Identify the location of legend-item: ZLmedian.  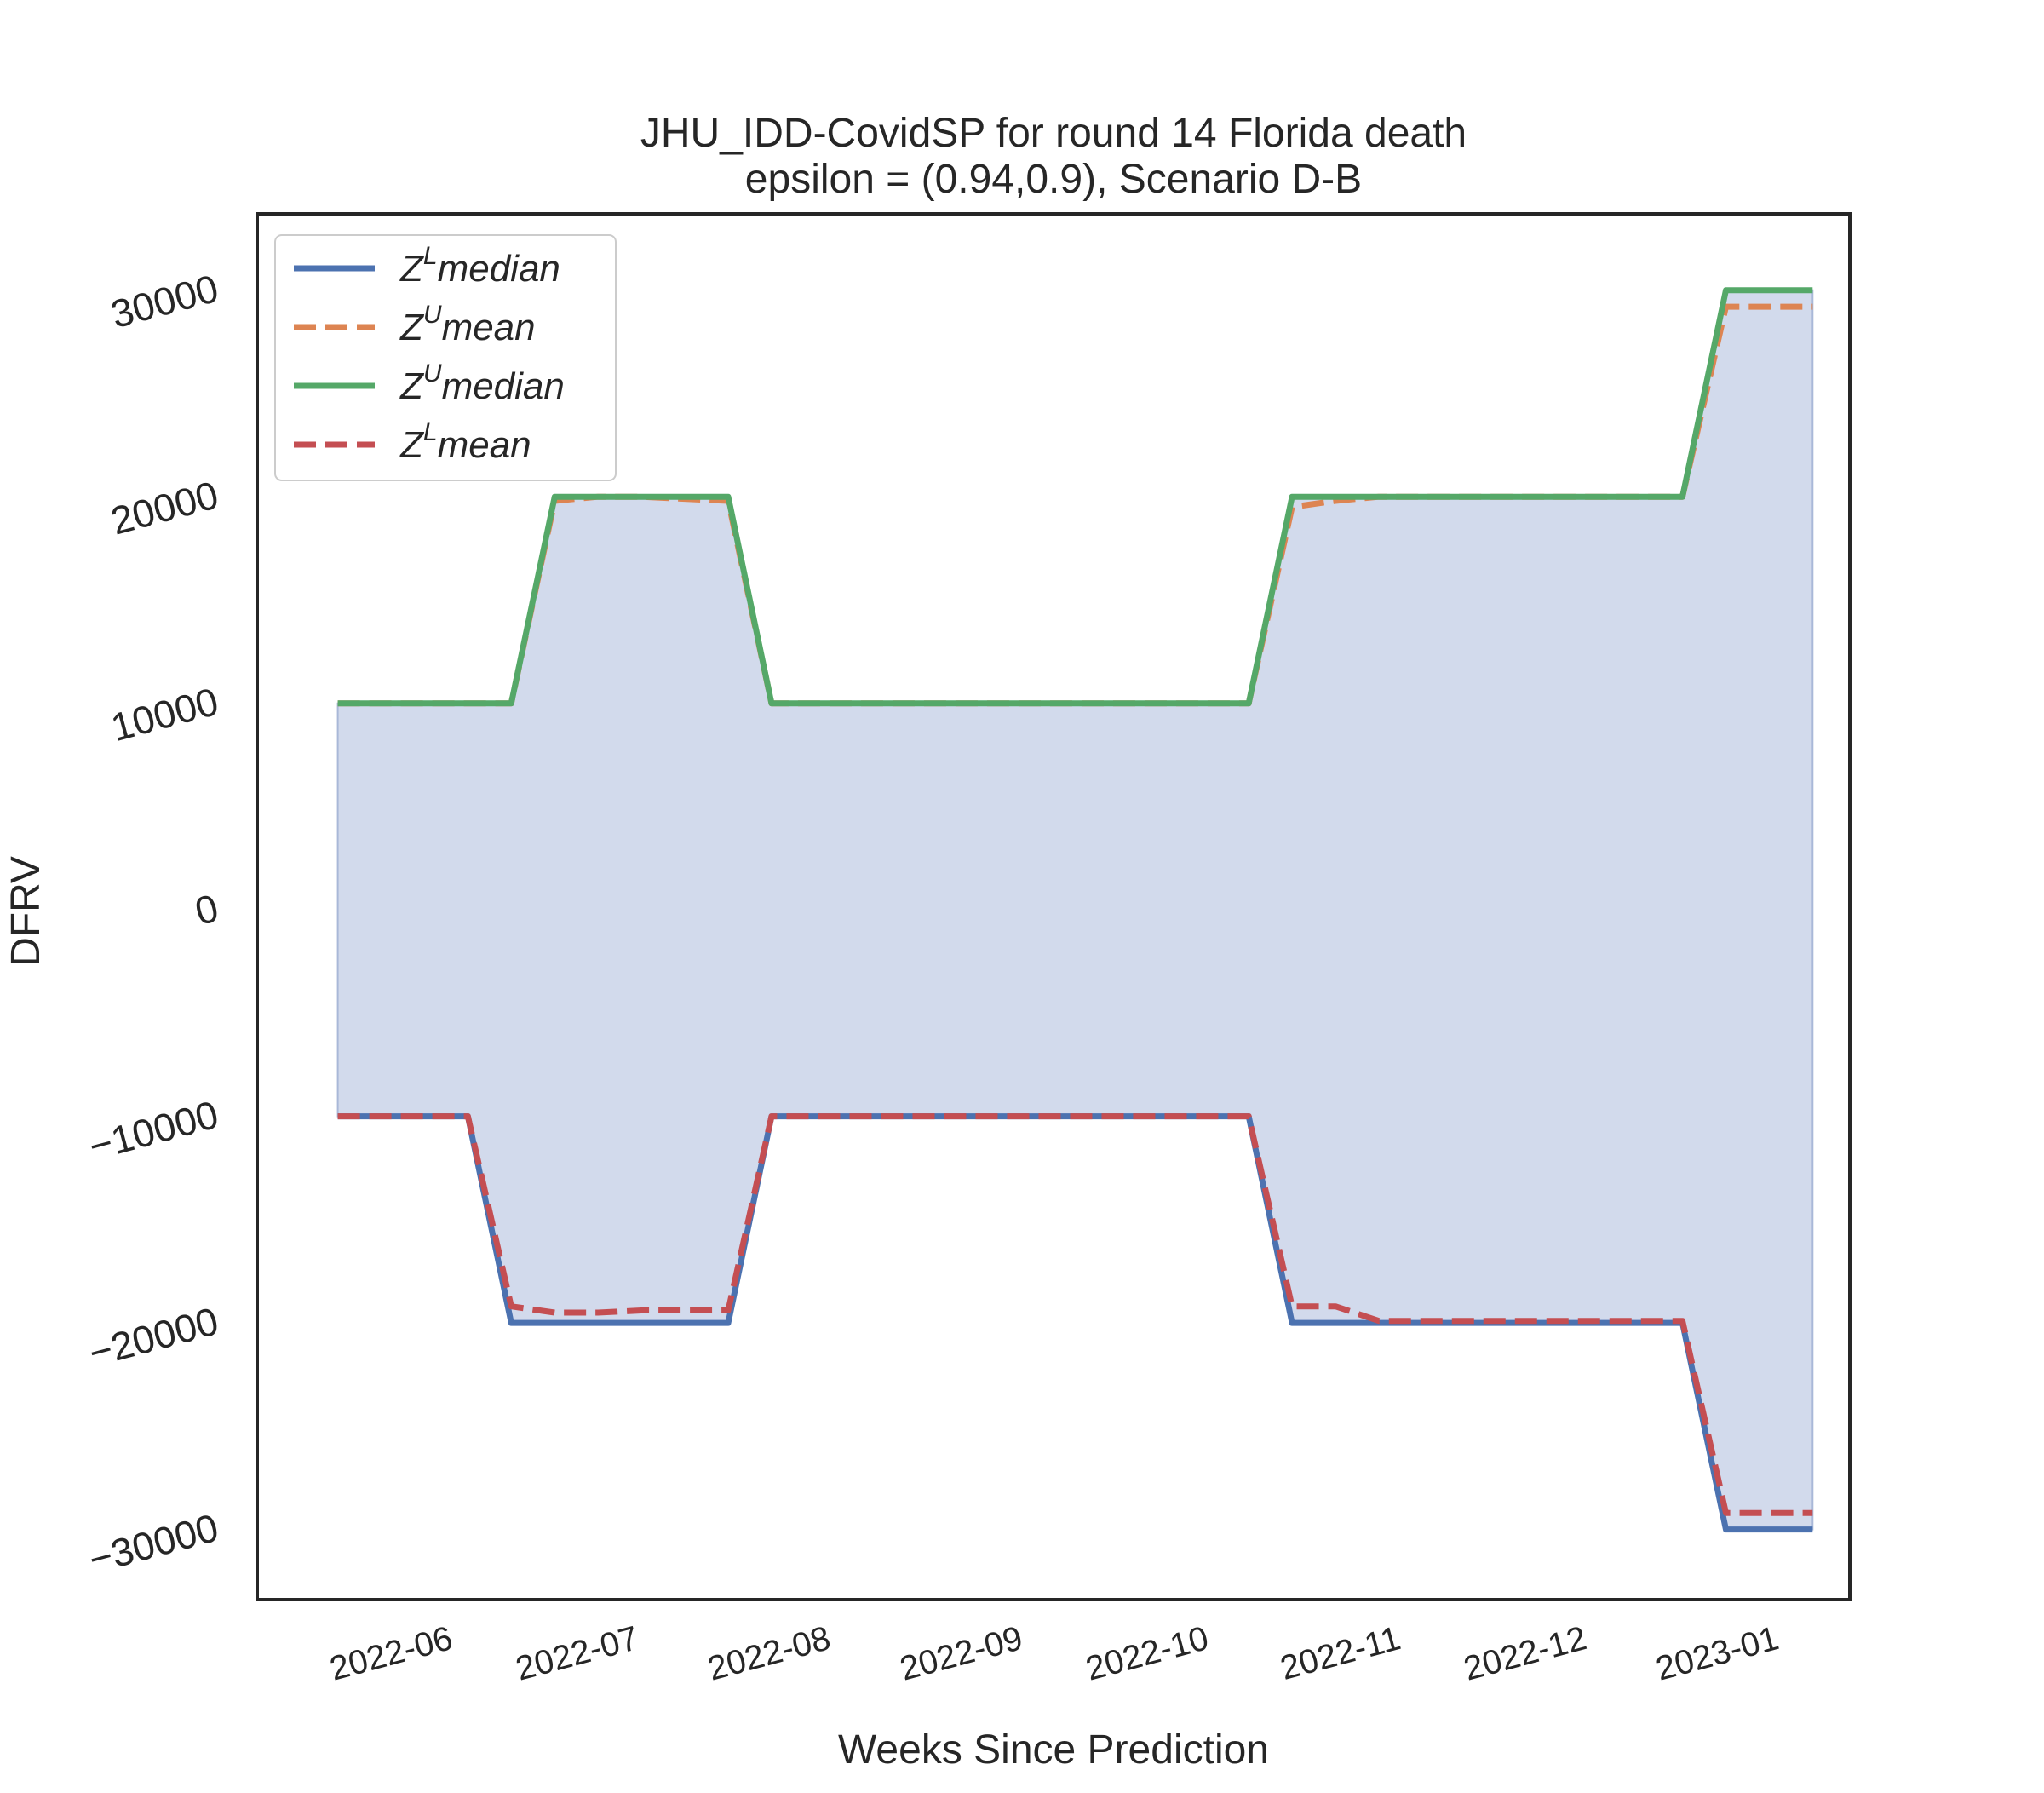
(427, 266).